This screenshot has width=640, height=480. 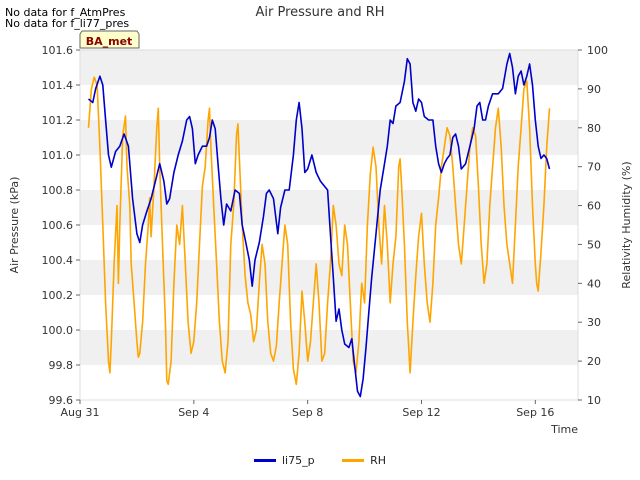 I want to click on x-tick-label: Sep 8, so click(x=307, y=412).